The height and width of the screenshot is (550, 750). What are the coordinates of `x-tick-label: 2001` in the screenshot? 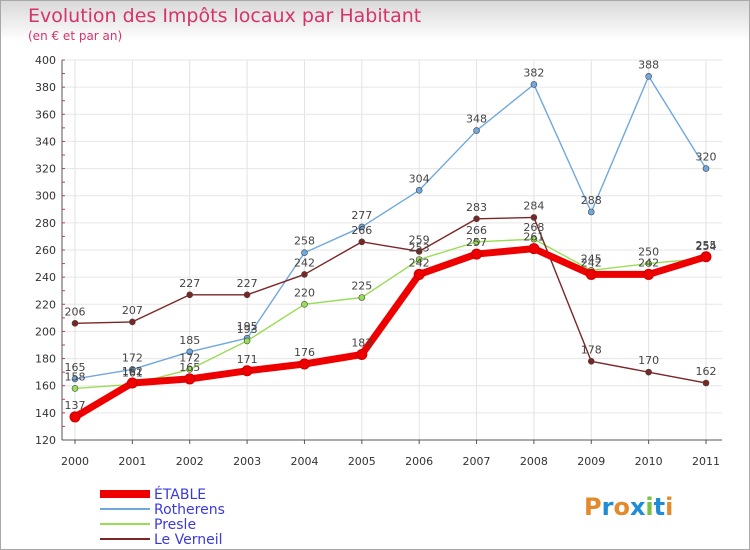 It's located at (132, 461).